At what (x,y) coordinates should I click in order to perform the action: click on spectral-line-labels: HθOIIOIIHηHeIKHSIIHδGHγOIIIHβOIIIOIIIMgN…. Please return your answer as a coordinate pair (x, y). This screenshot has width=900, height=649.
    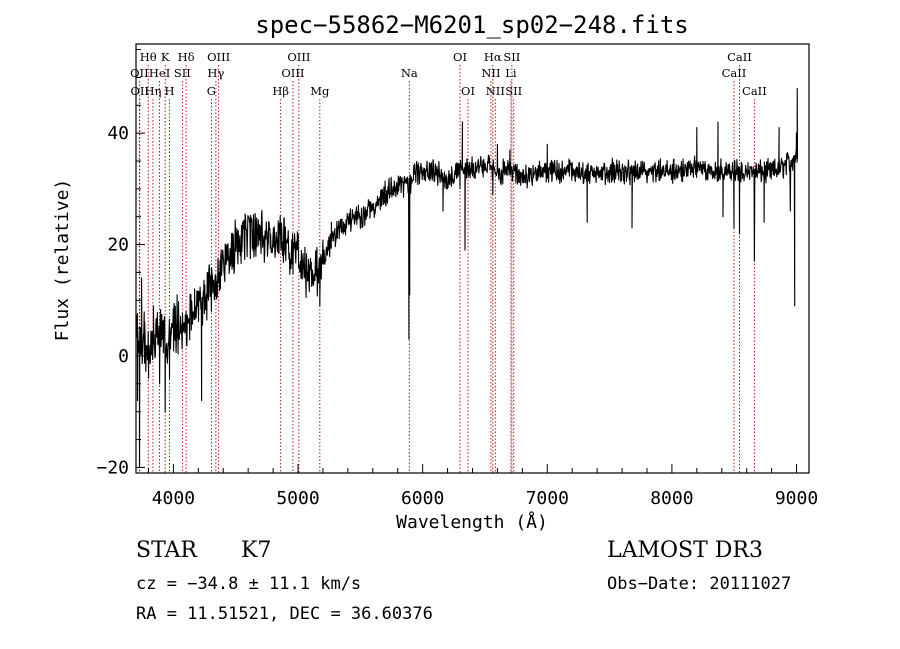
    Looking at the image, I should click on (448, 74).